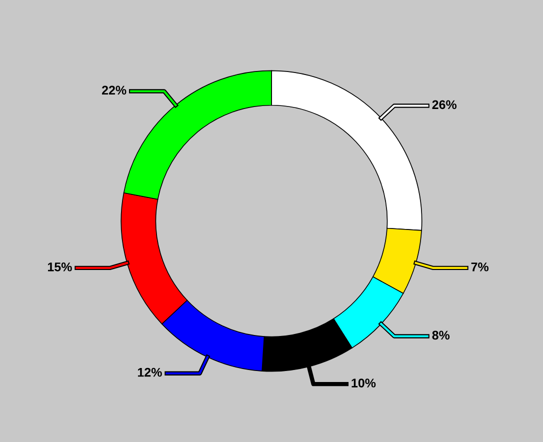 This screenshot has width=543, height=442. What do you see at coordinates (441, 335) in the screenshot?
I see `data-label: 8%` at bounding box center [441, 335].